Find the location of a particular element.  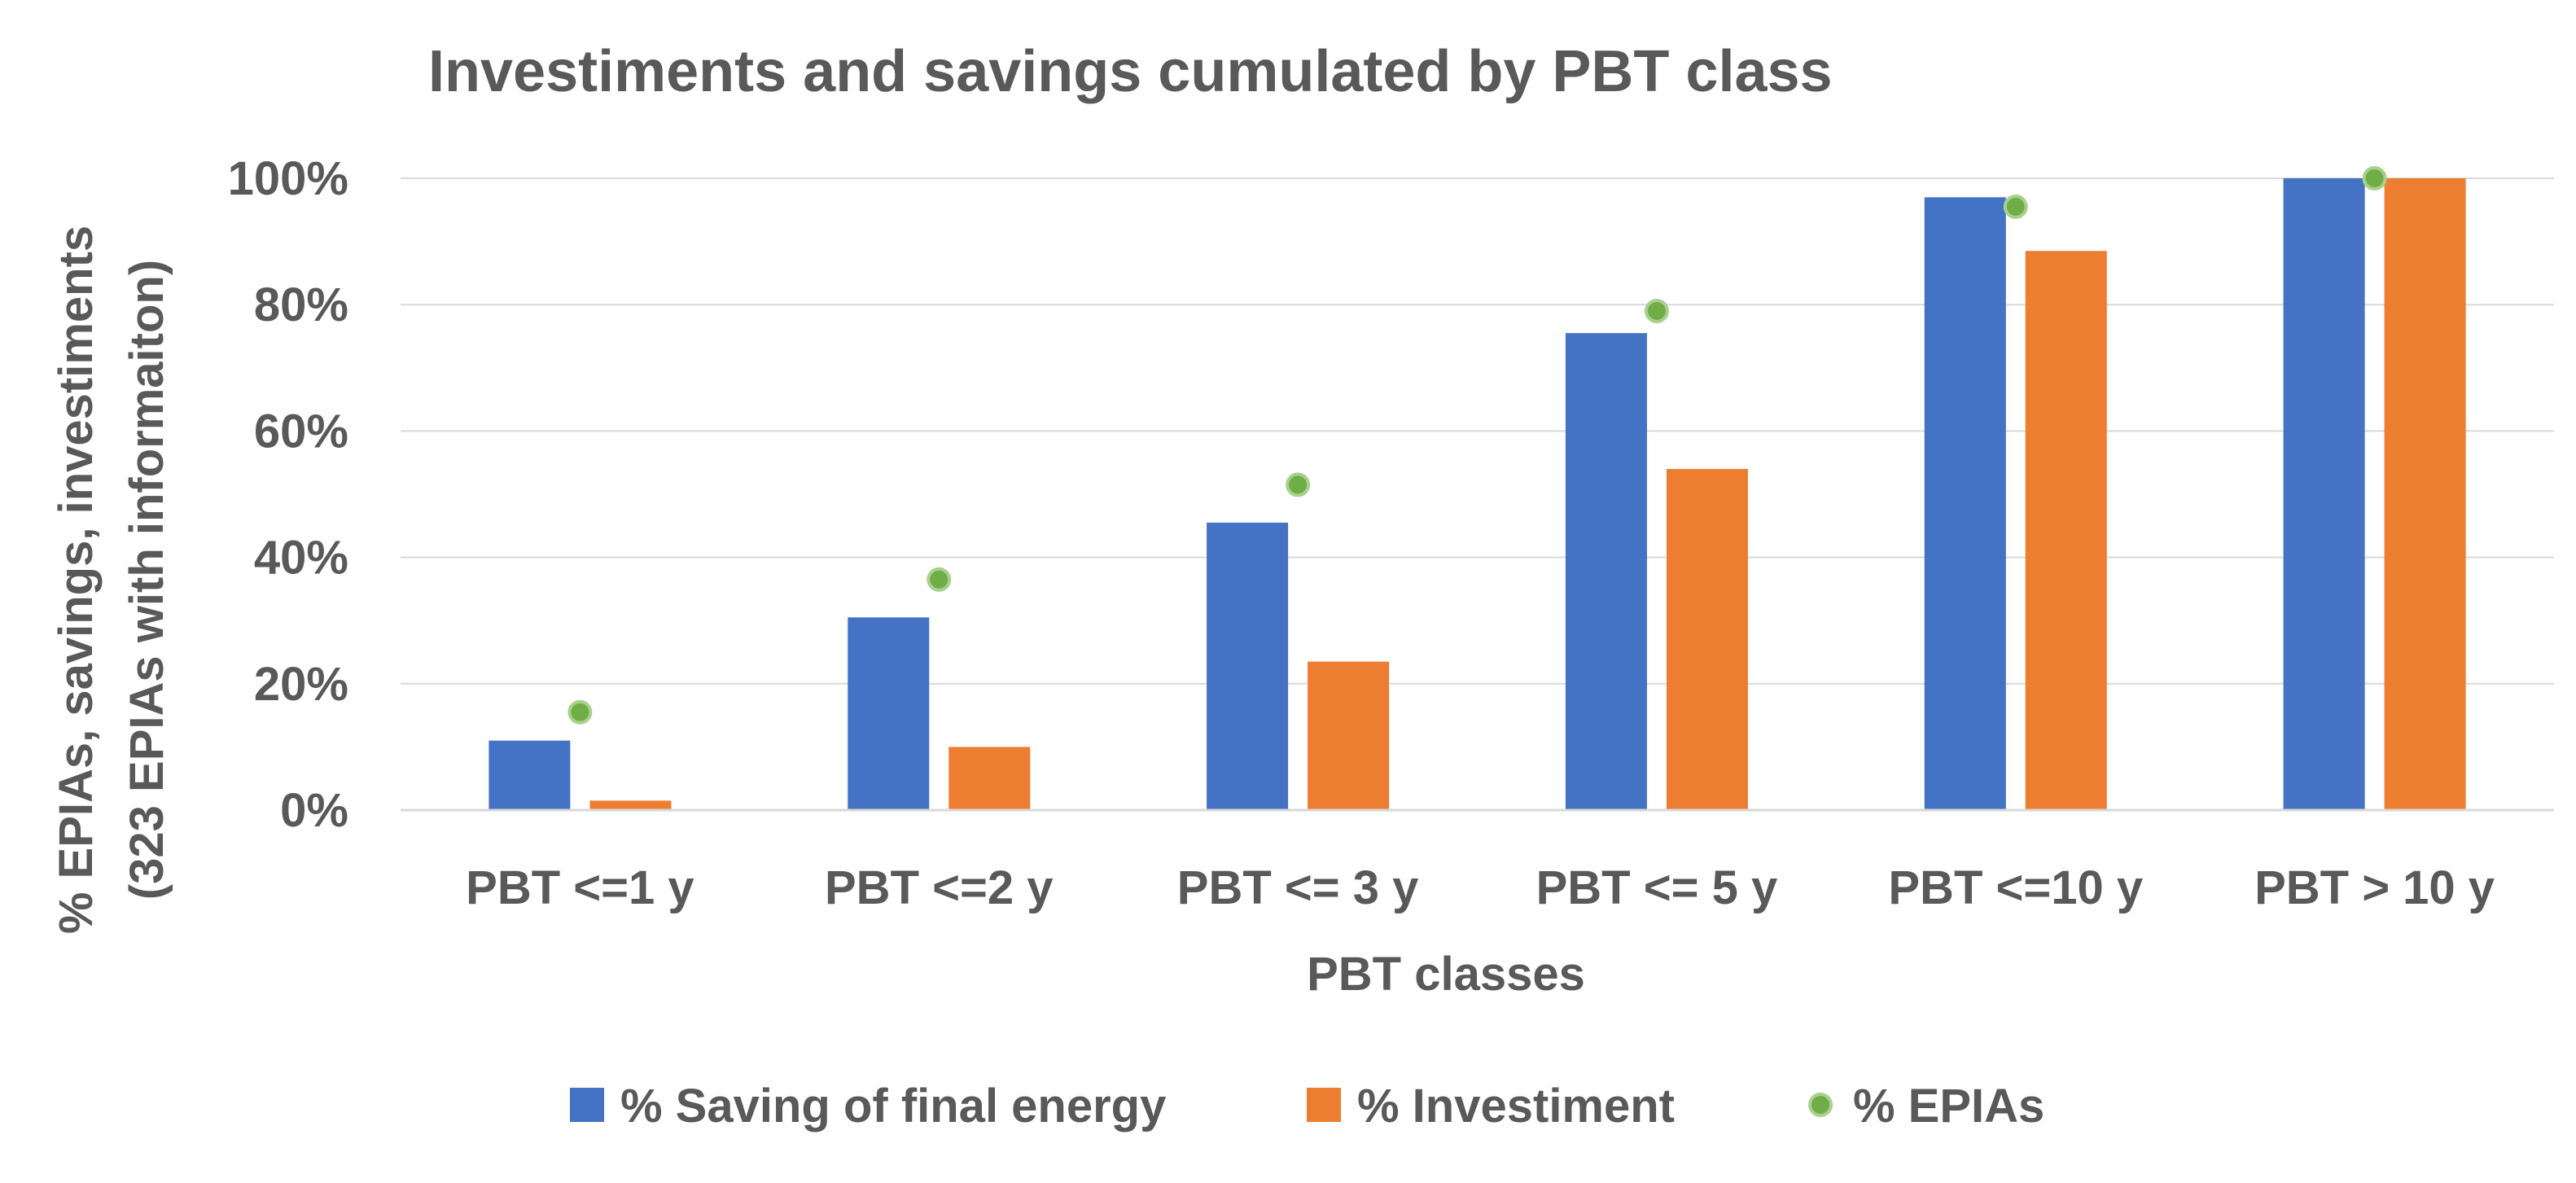

y-tick-label: 40% is located at coordinates (301, 558).